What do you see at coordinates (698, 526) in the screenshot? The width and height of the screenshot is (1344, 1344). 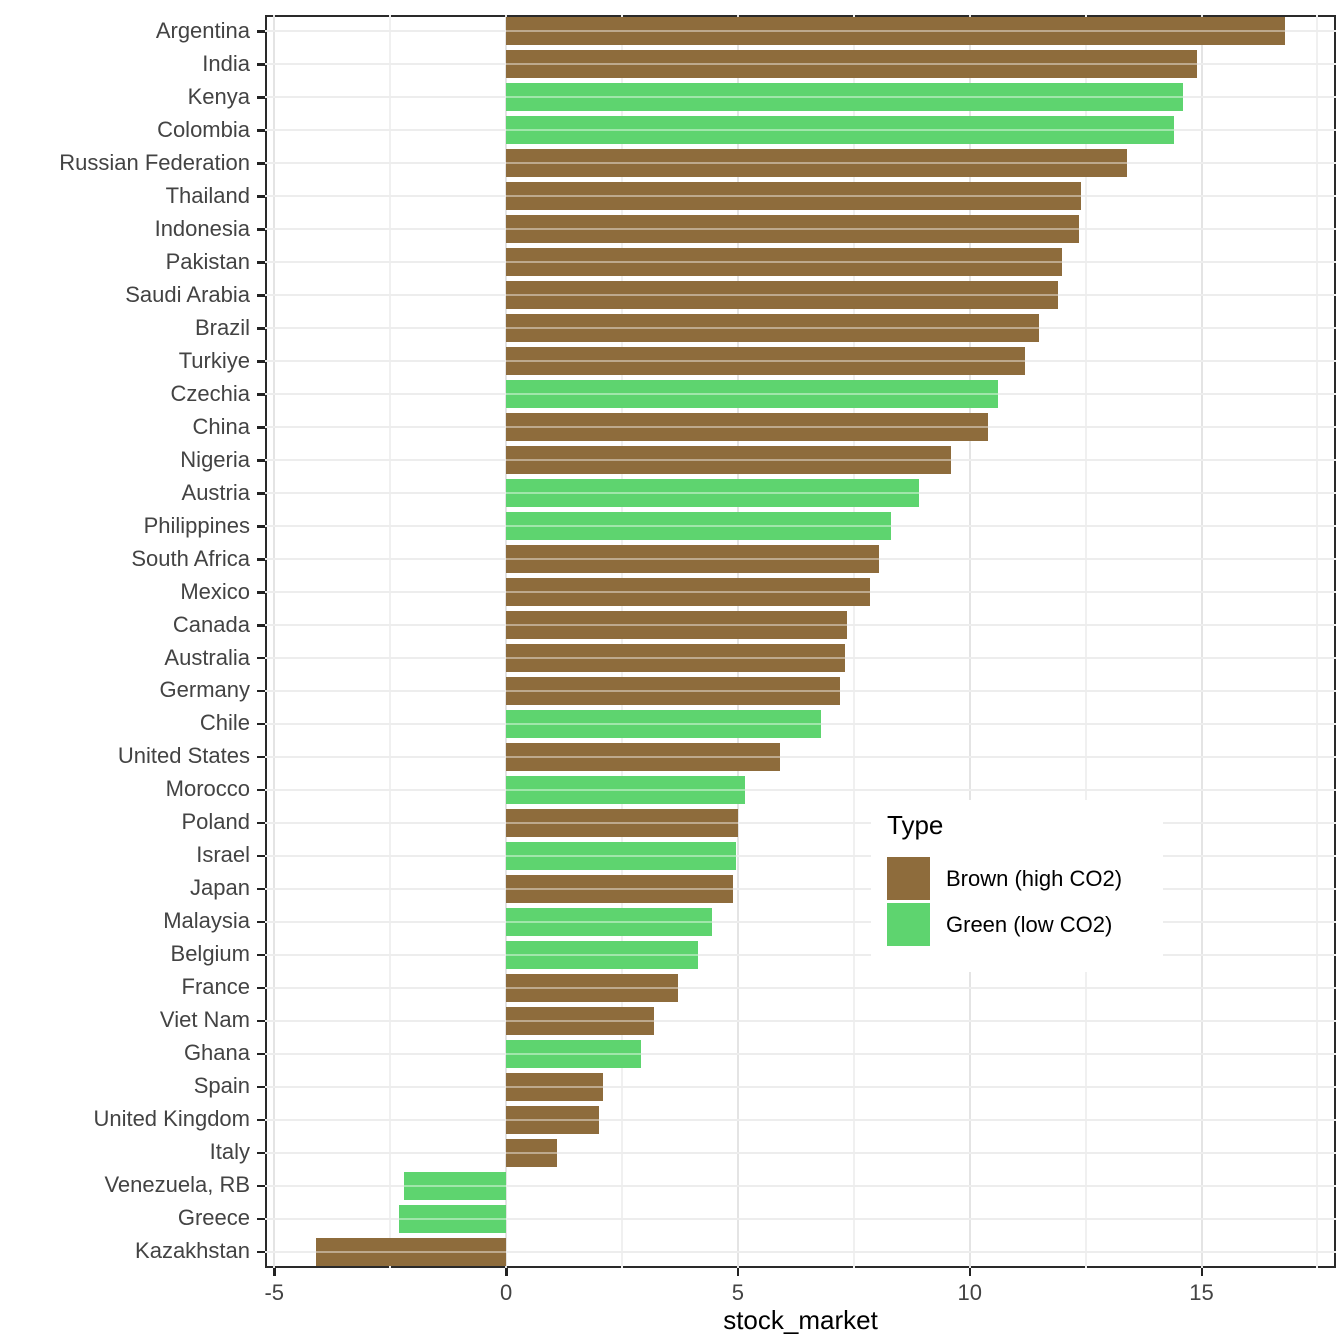 I see `bar-philippines` at bounding box center [698, 526].